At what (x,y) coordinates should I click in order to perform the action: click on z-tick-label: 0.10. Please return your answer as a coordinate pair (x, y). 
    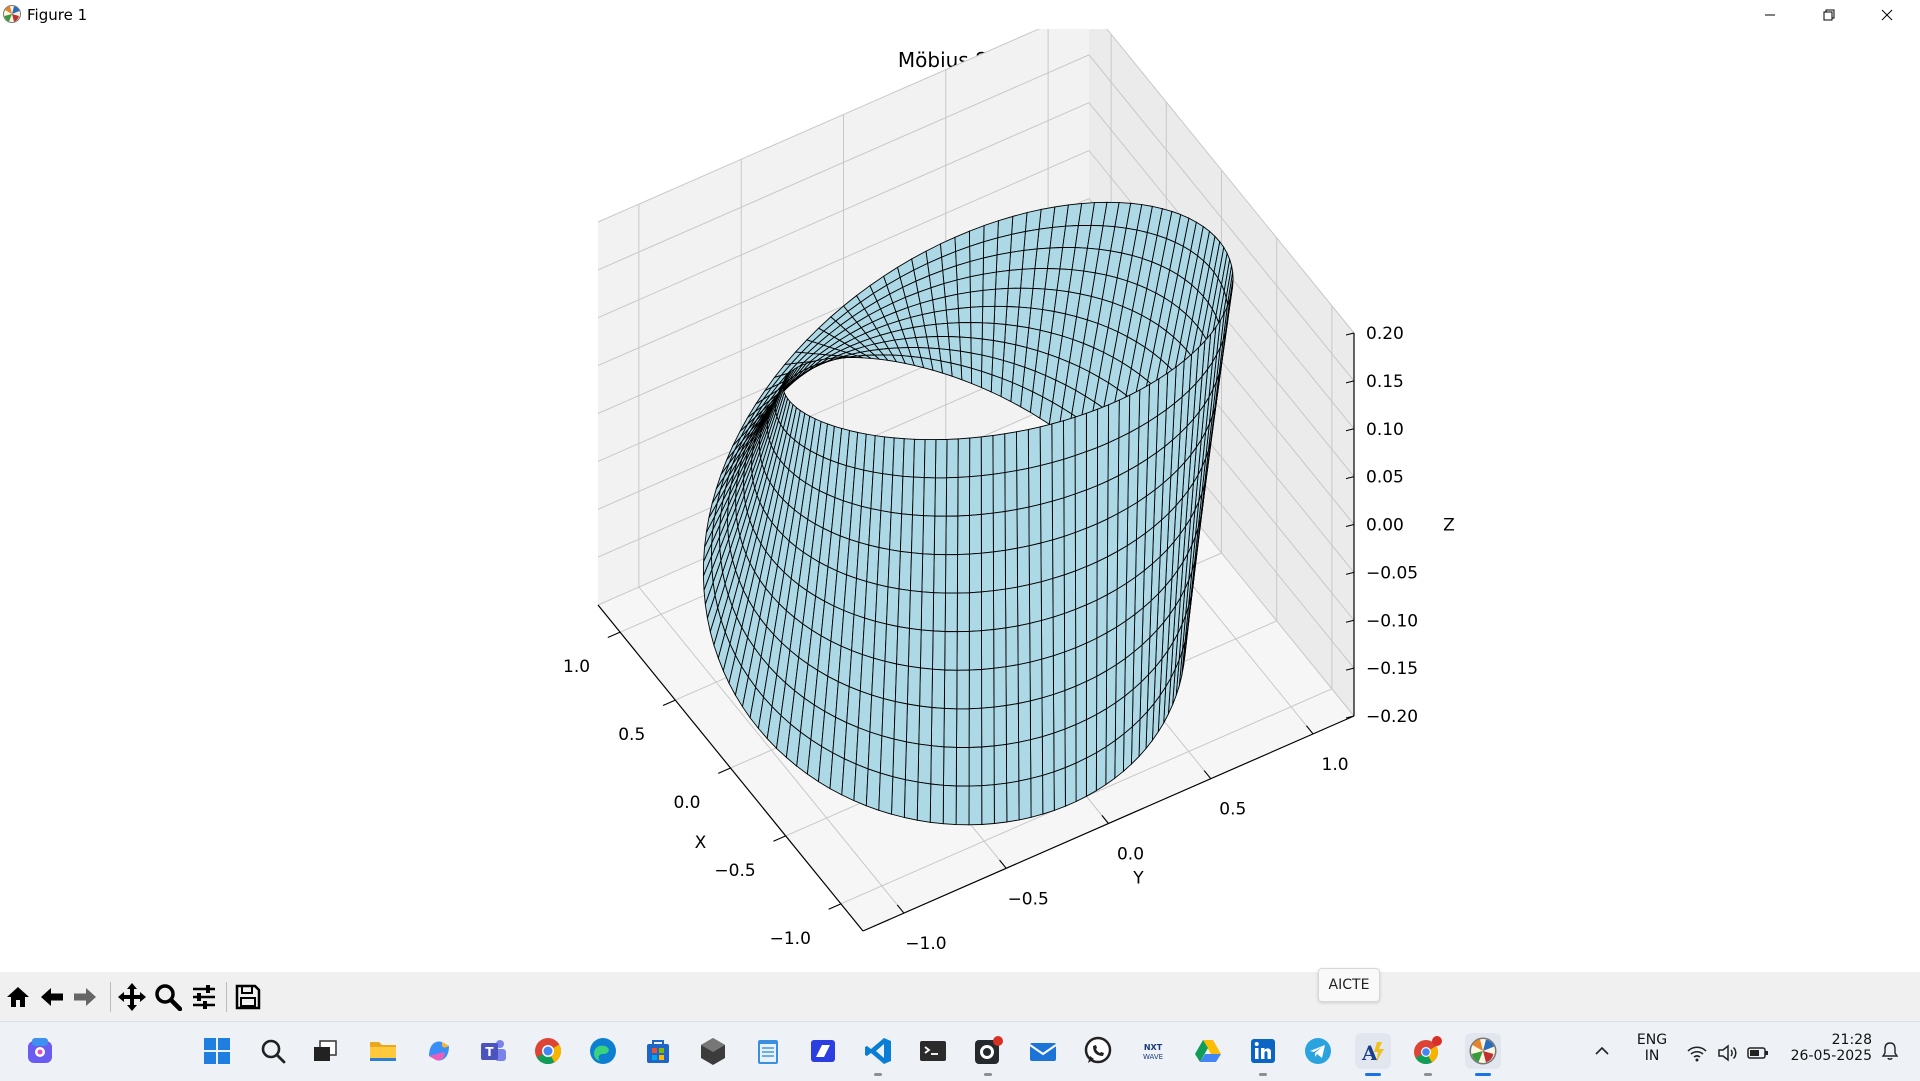
    Looking at the image, I should click on (1385, 430).